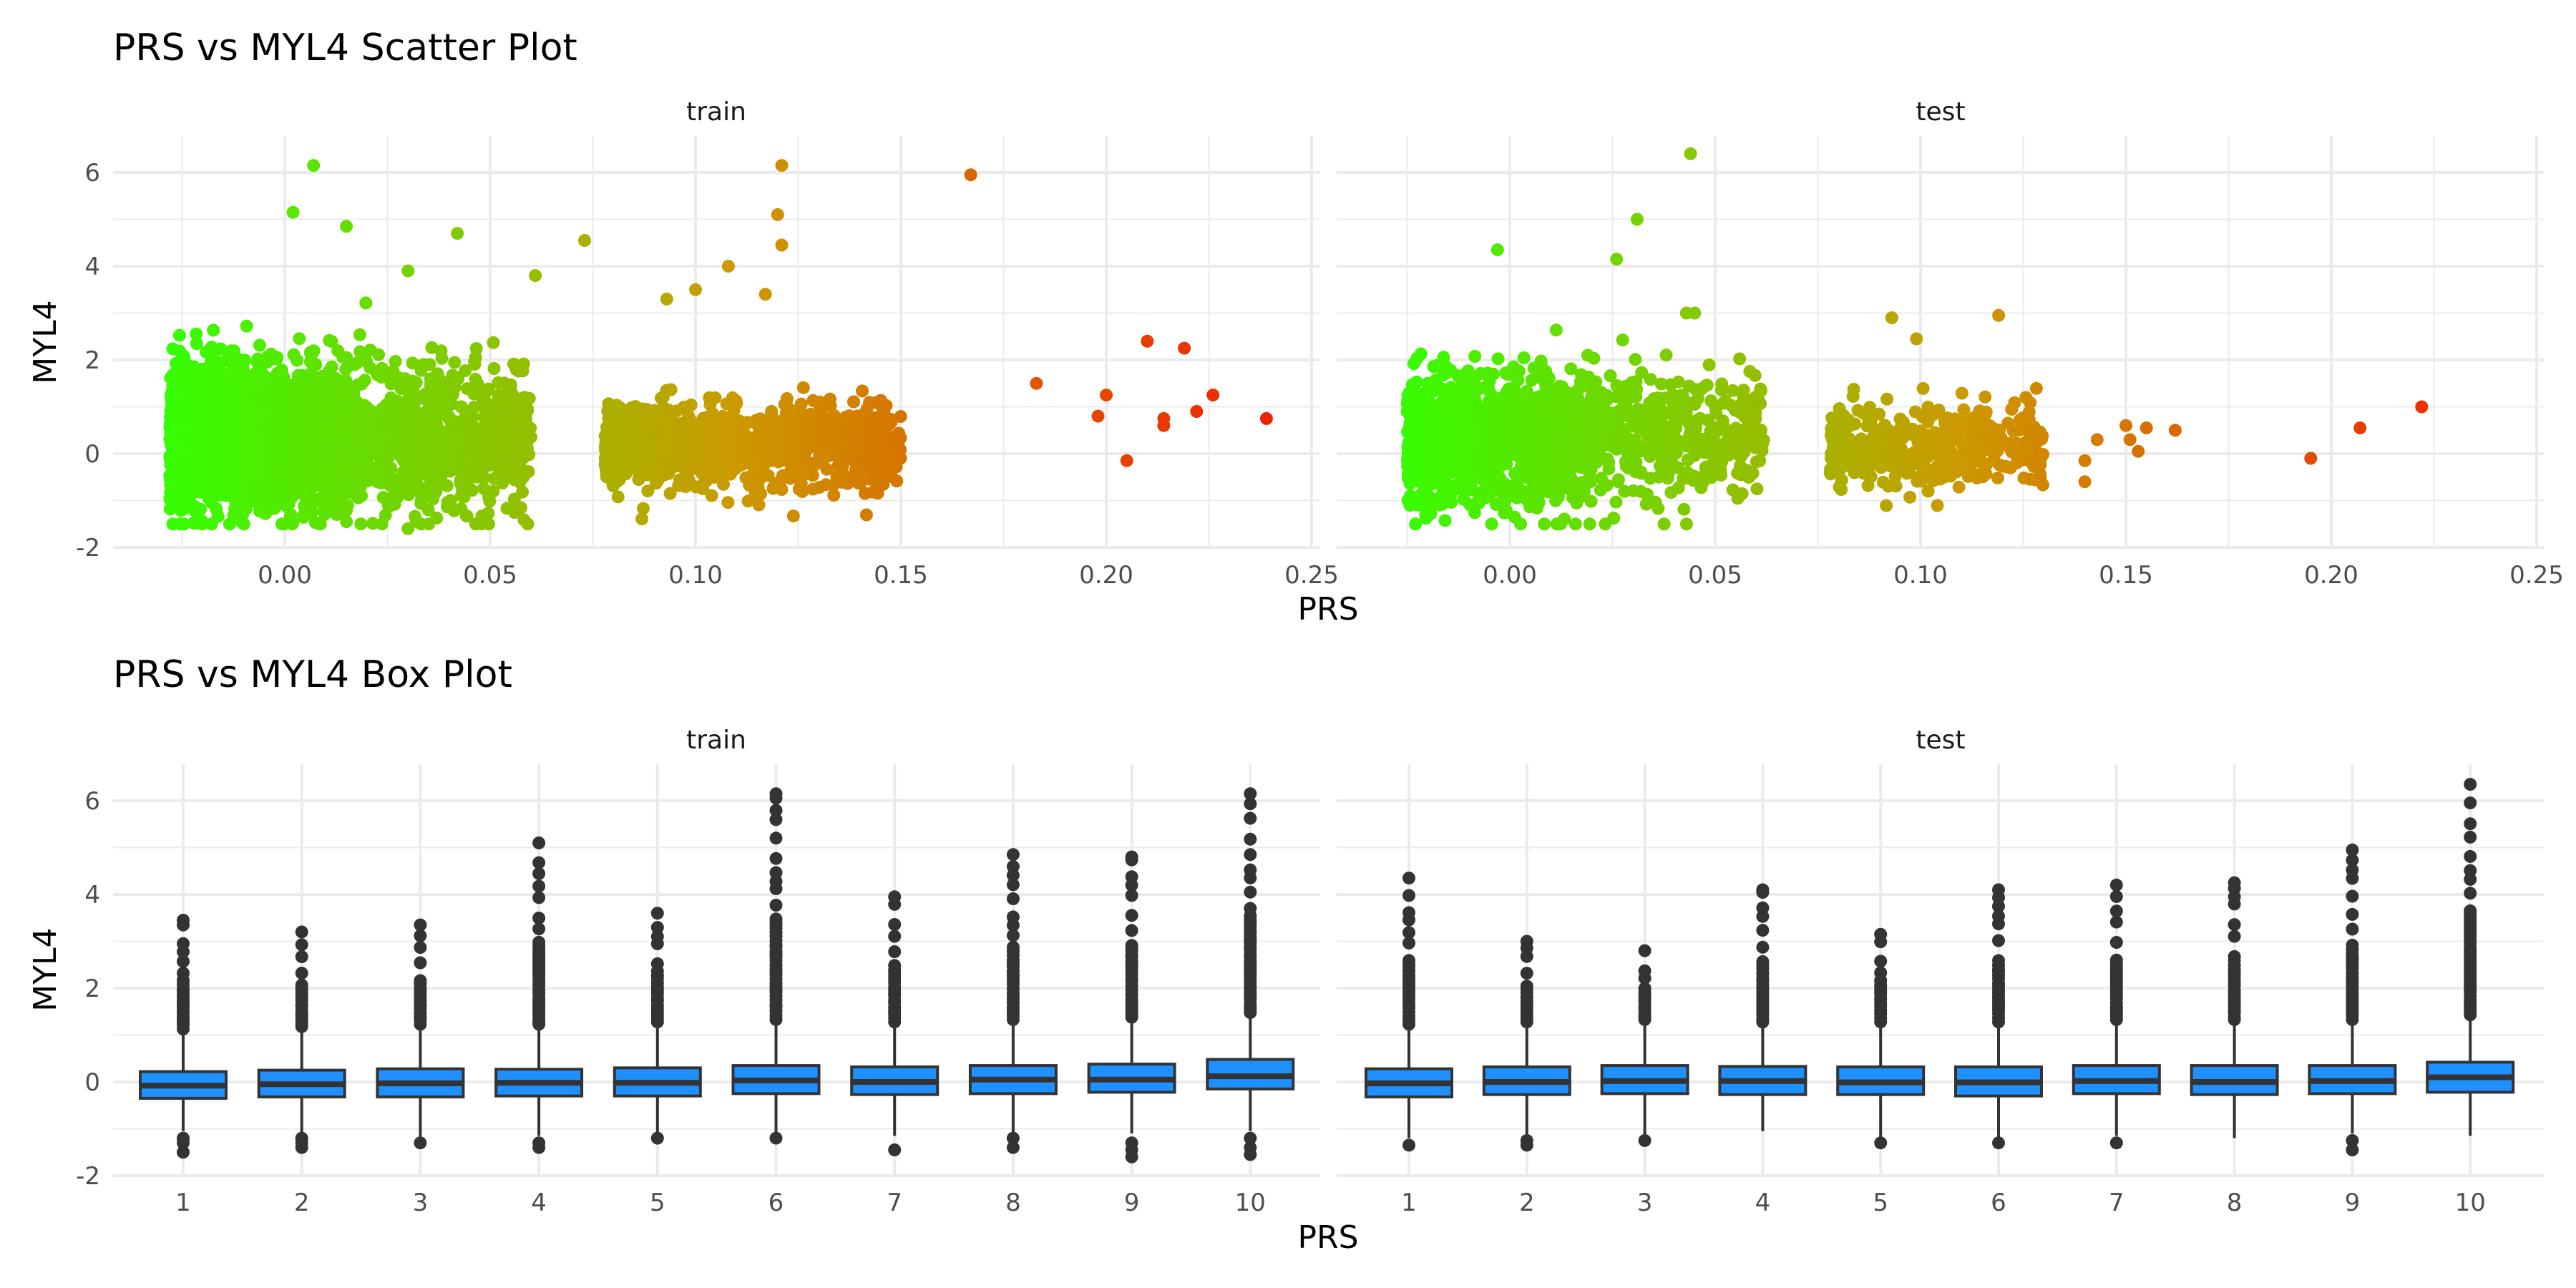 The image size is (2576, 1288). I want to click on x-tick-label: 0.10, so click(695, 575).